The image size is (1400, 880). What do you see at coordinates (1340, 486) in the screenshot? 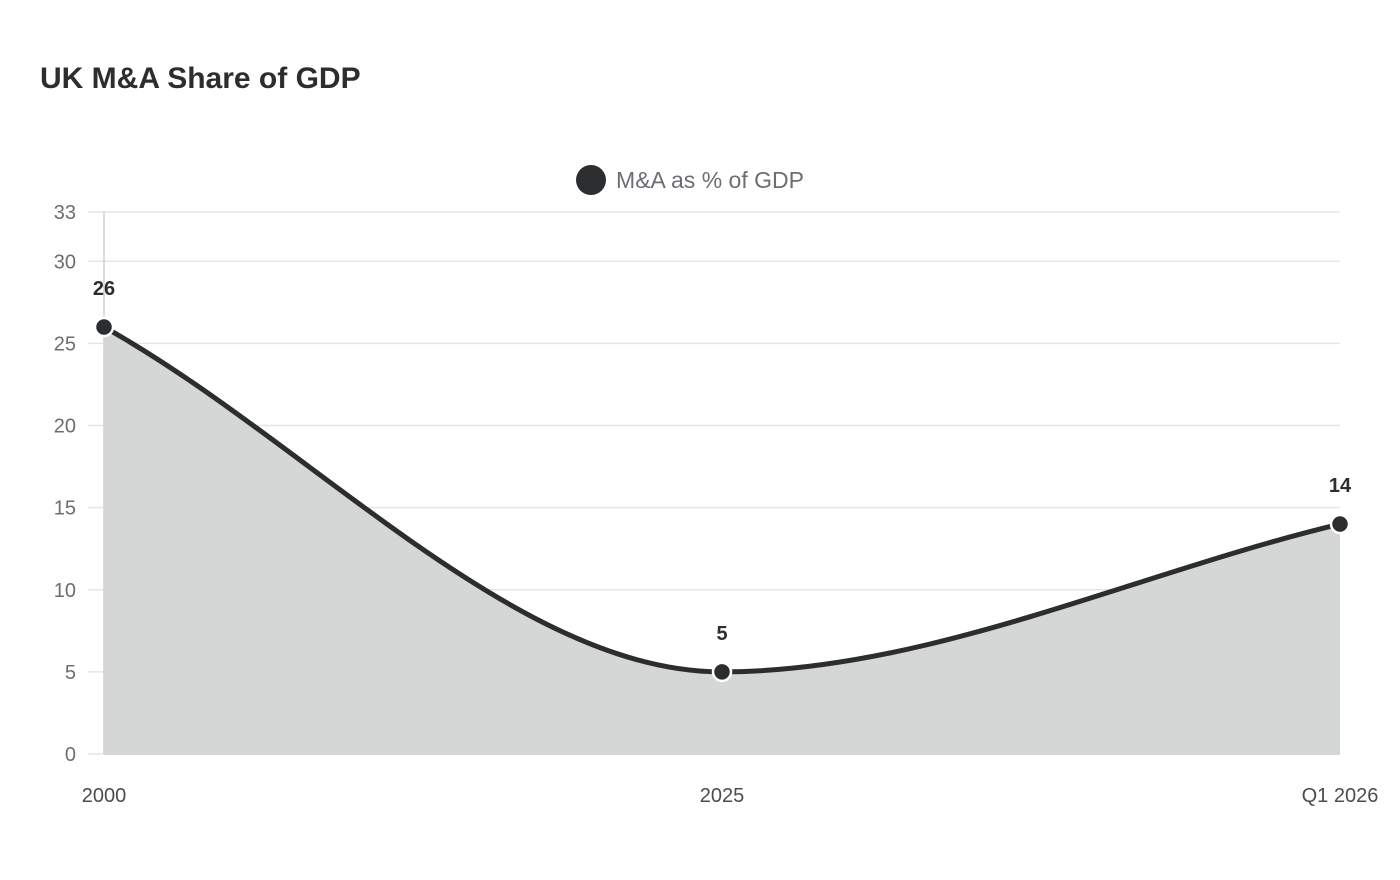
I see `data-label: 14` at bounding box center [1340, 486].